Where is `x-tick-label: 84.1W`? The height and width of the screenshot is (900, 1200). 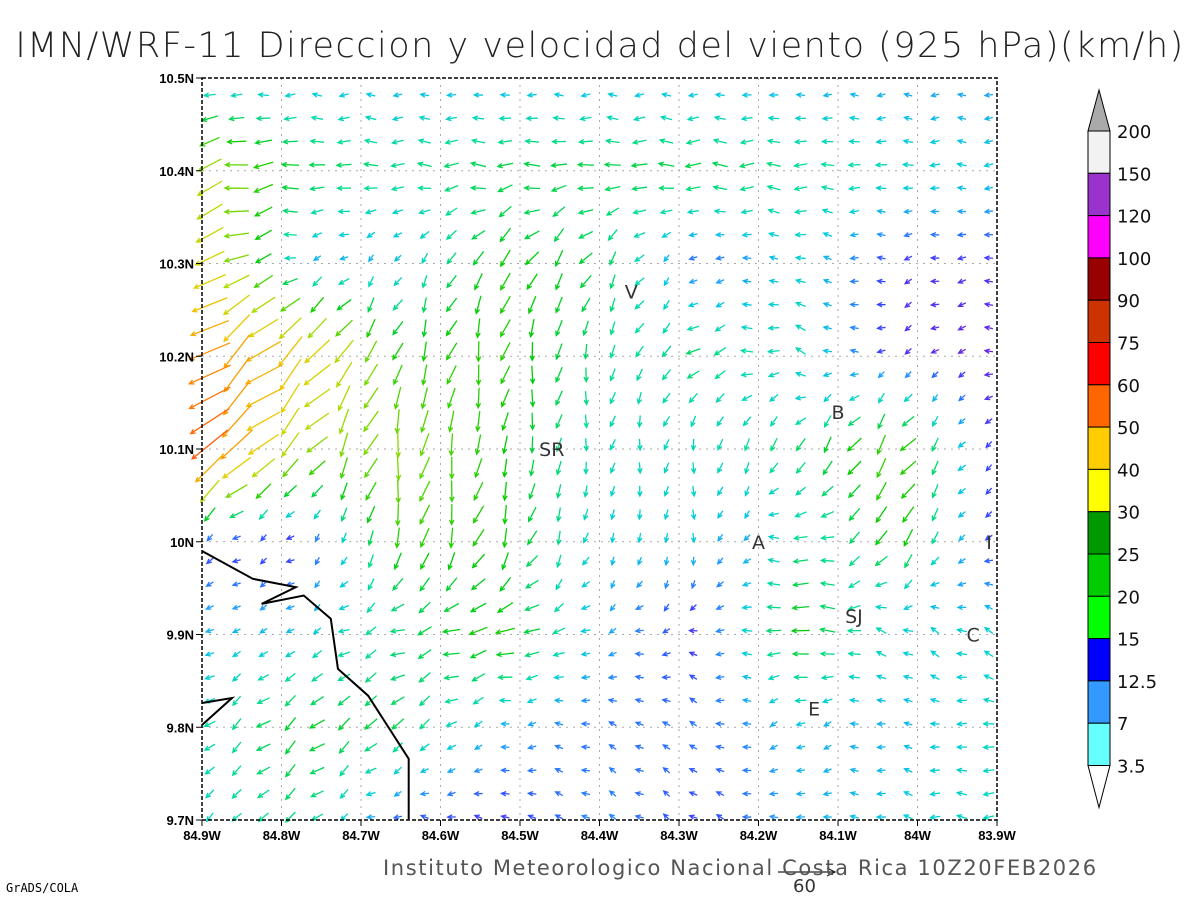 x-tick-label: 84.1W is located at coordinates (838, 835).